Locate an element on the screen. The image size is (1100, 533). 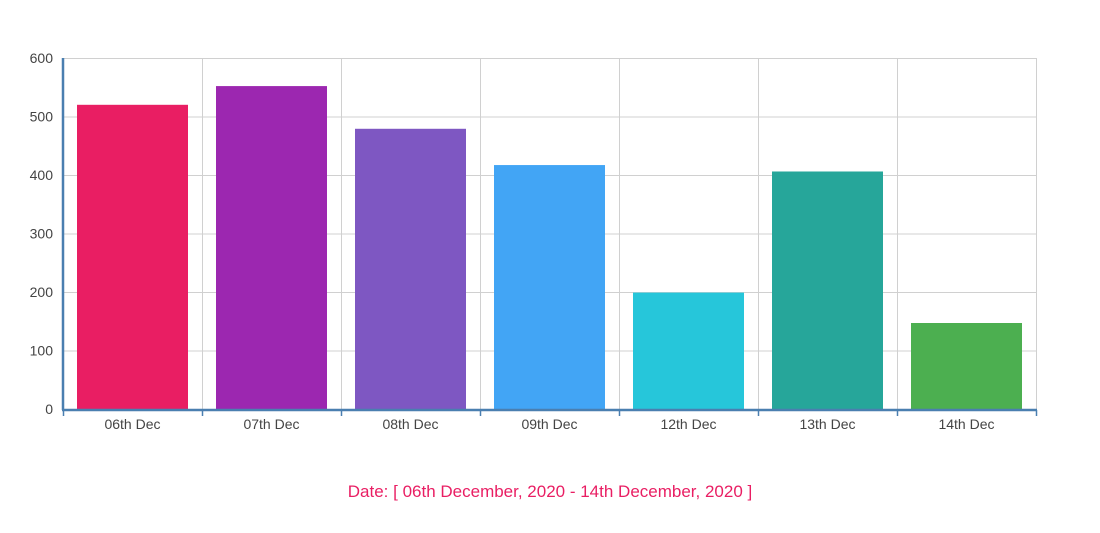
x-tick-label: 06th Dec is located at coordinates (132, 424).